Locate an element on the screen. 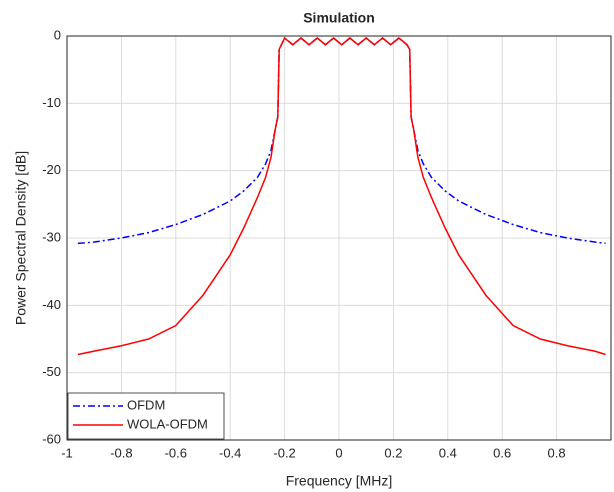 The image size is (614, 492). x-tick-label: -0.8 is located at coordinates (121, 452).